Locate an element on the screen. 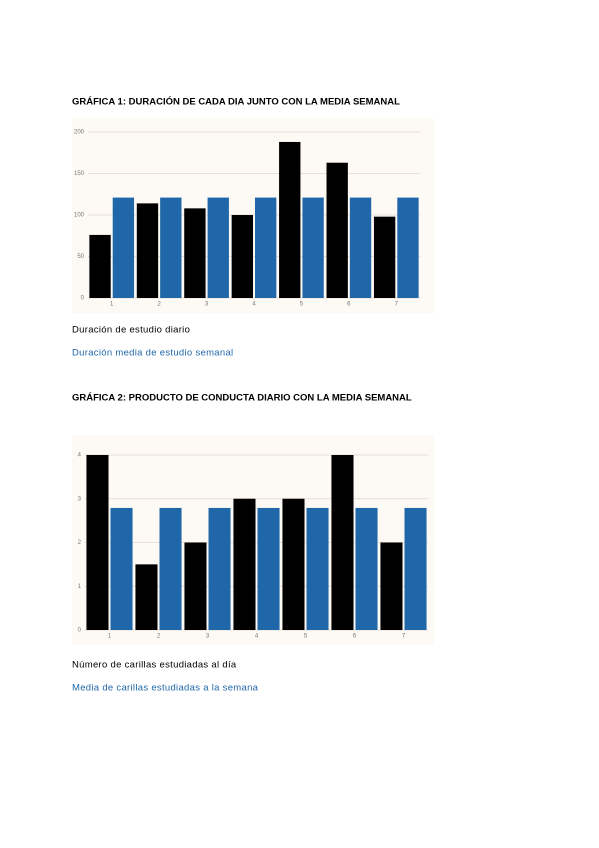 This screenshot has width=599, height=848. y-tick-label: 1 is located at coordinates (80, 587).